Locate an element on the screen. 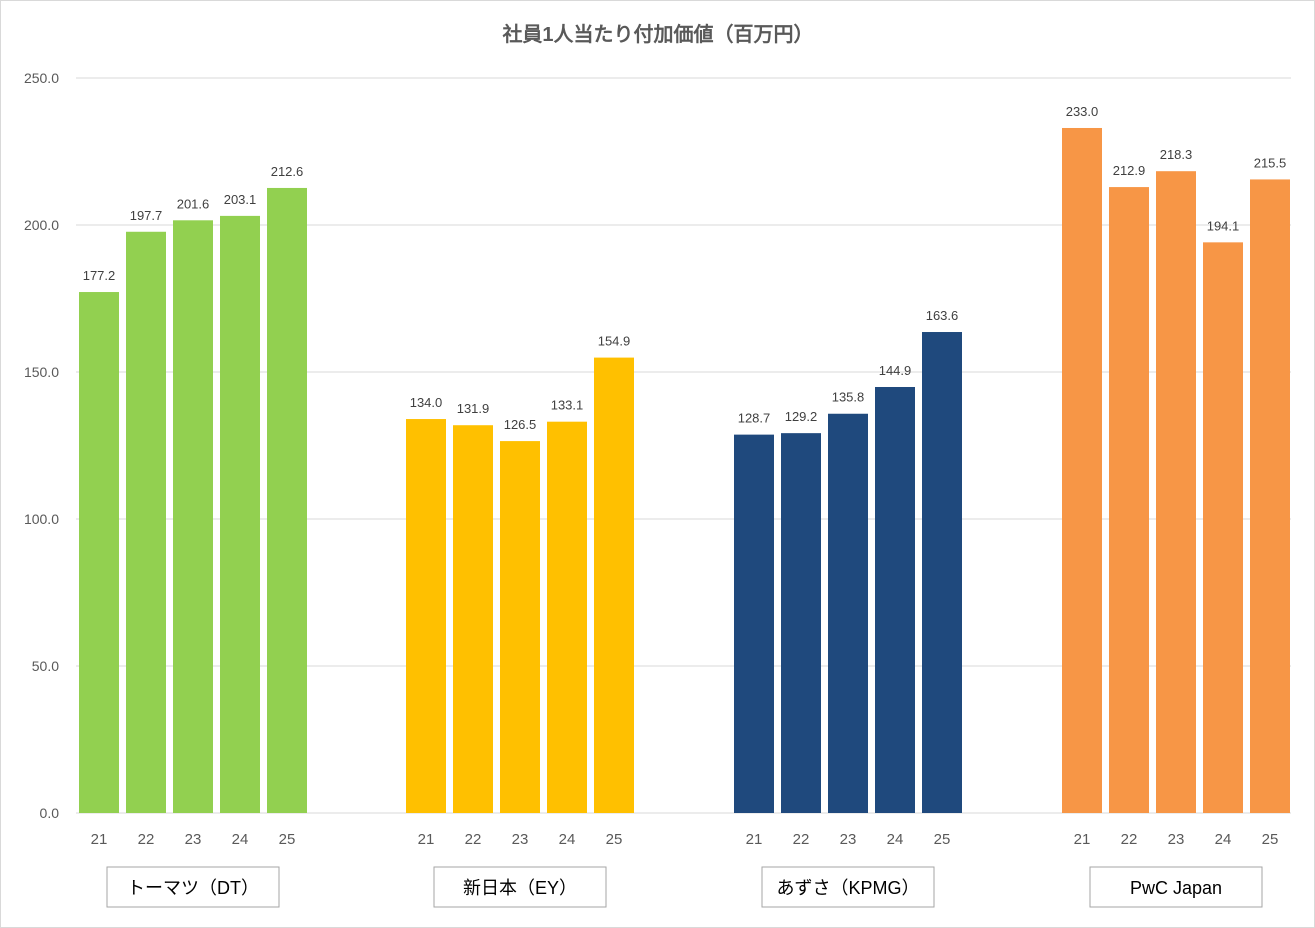 Image resolution: width=1315 pixels, height=928 pixels. data-label: 194.1 is located at coordinates (1223, 225).